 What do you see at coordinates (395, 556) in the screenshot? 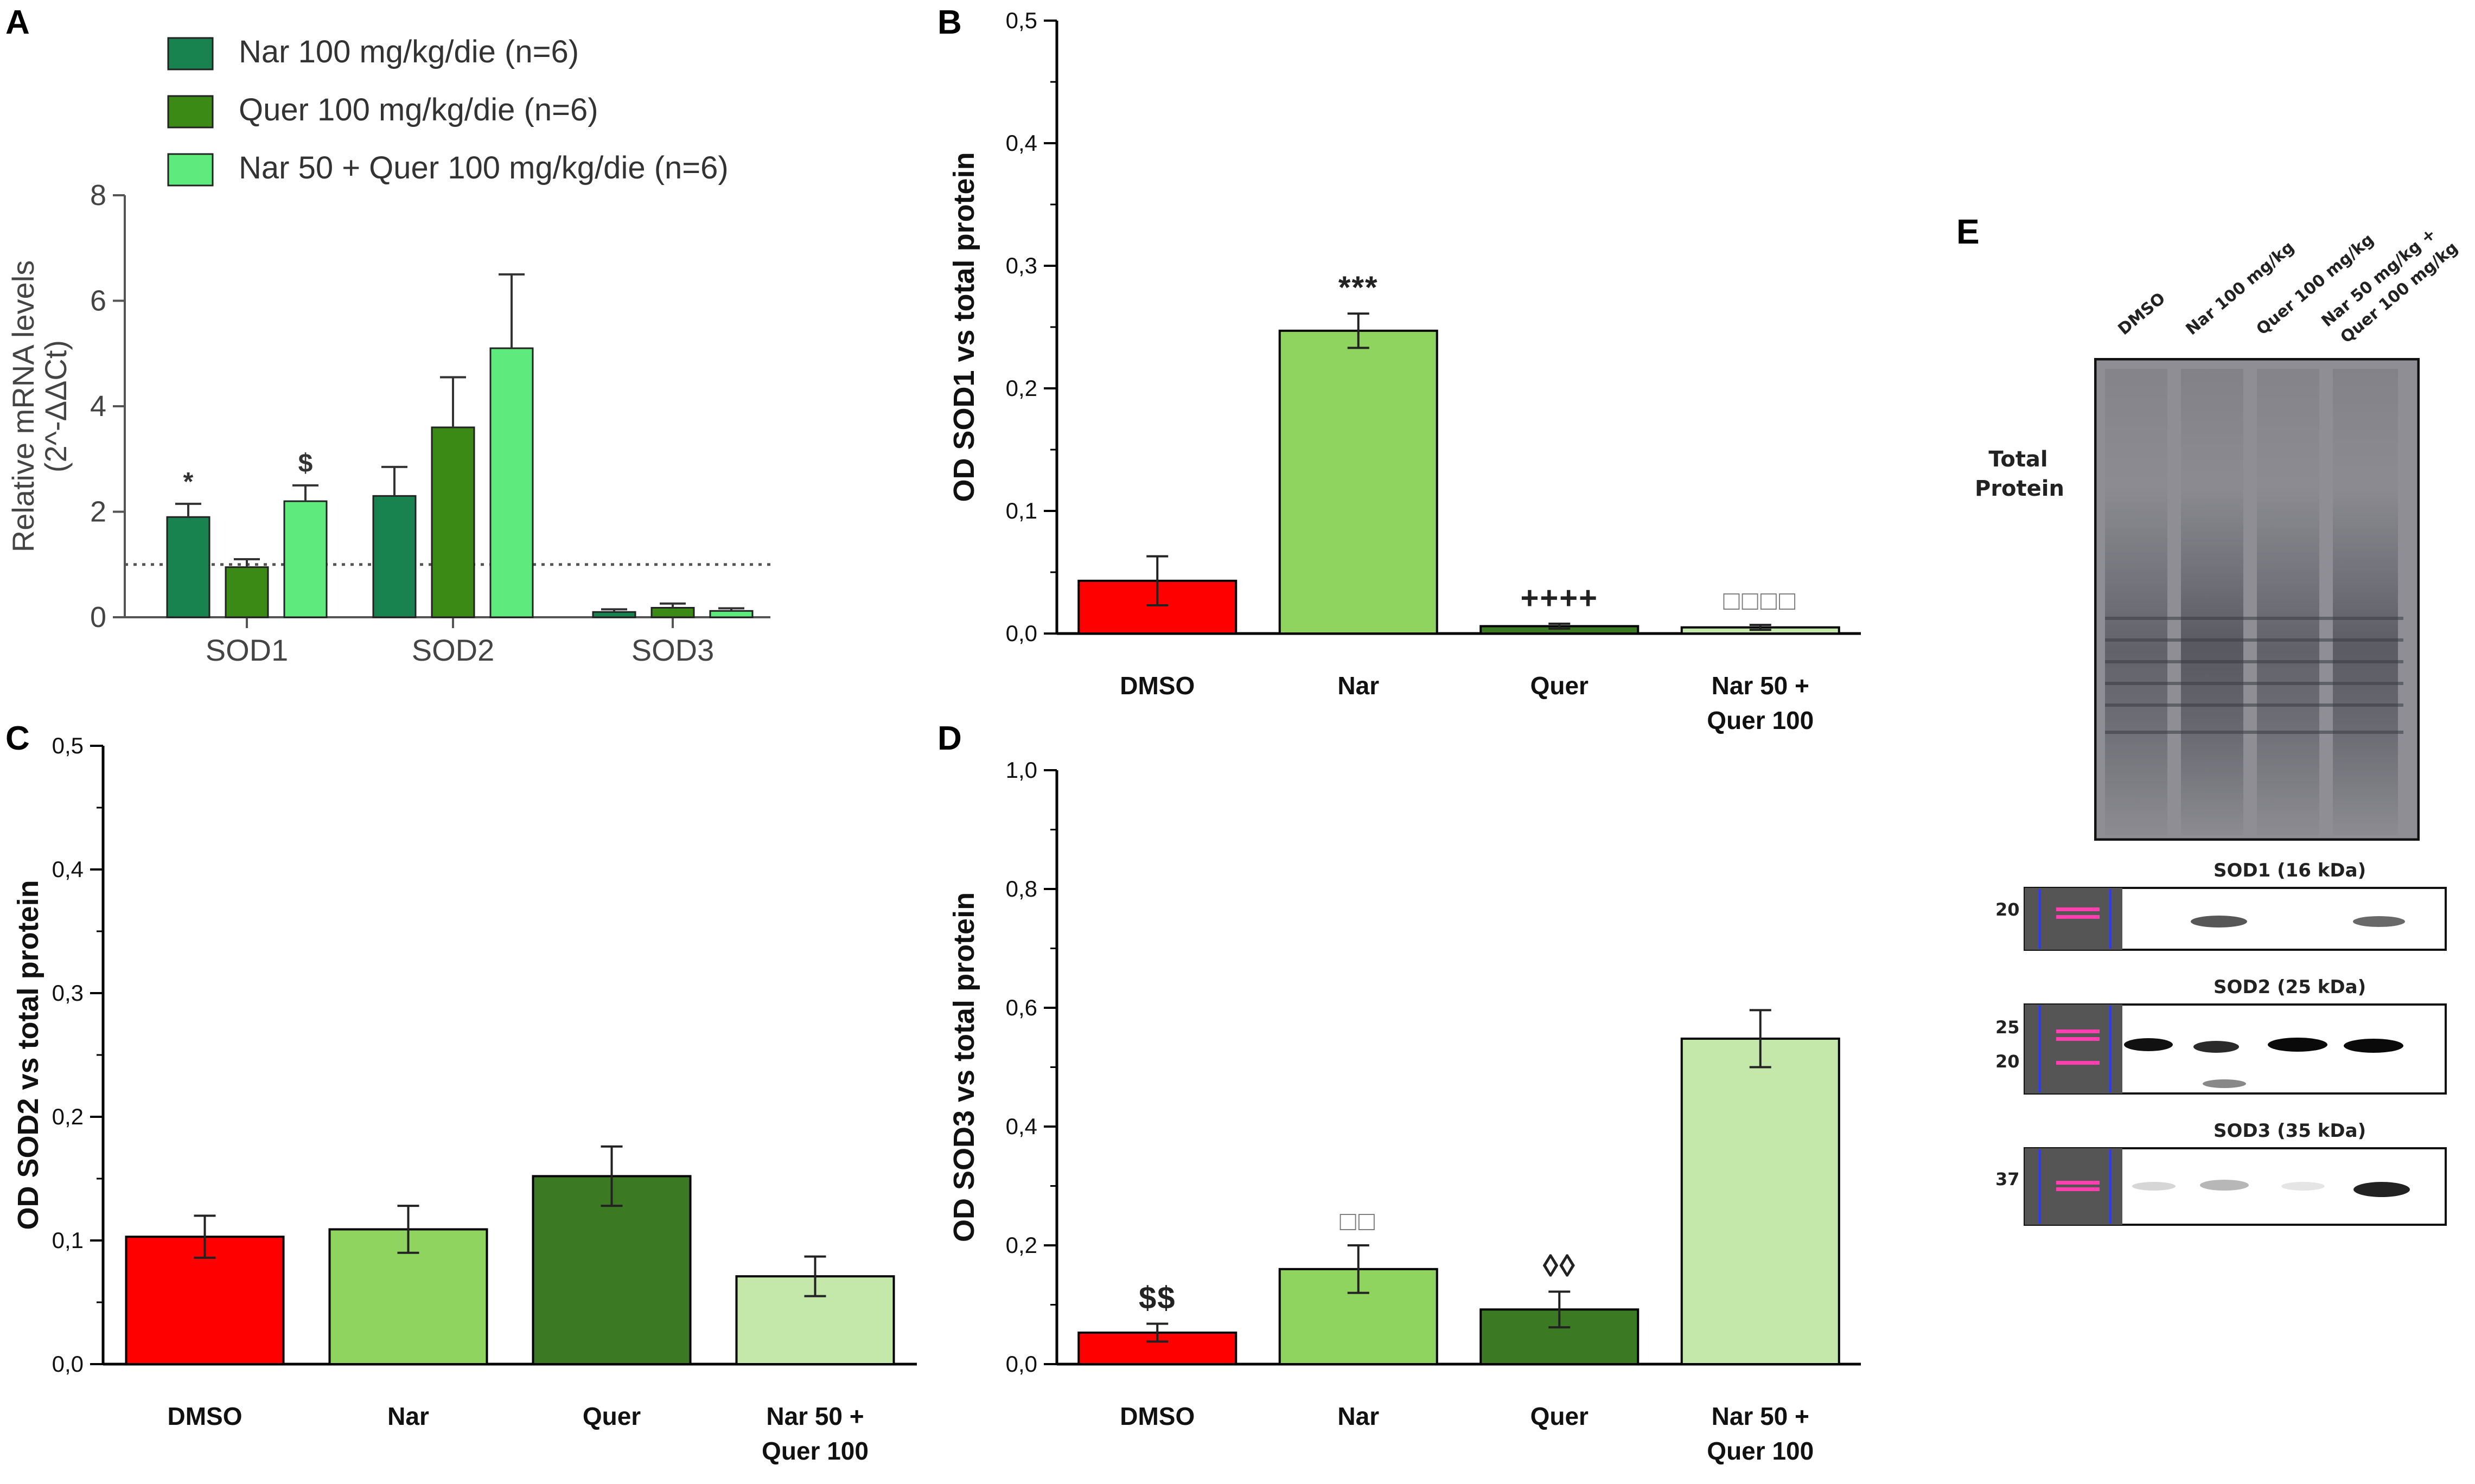
I see `bar-sod2-s0` at bounding box center [395, 556].